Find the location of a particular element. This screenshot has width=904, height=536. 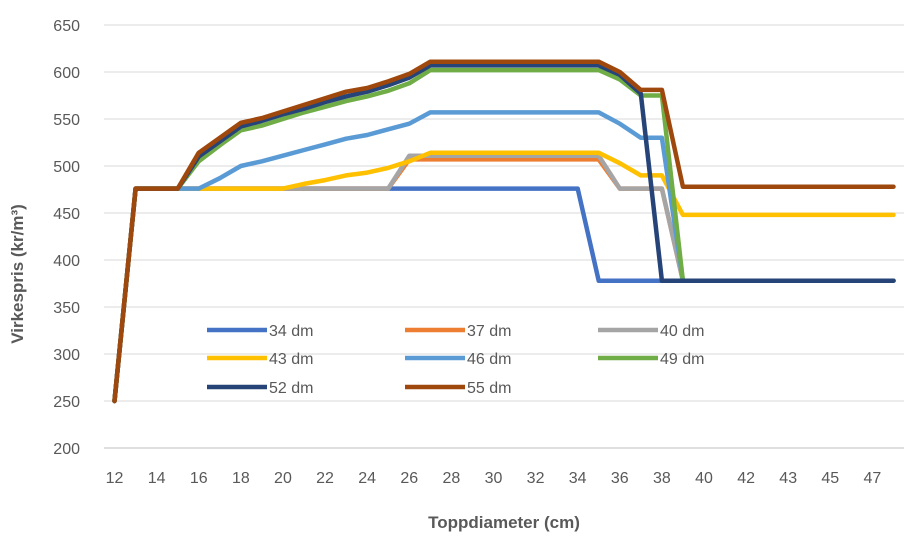

y-tick-label: 300 is located at coordinates (66, 355).